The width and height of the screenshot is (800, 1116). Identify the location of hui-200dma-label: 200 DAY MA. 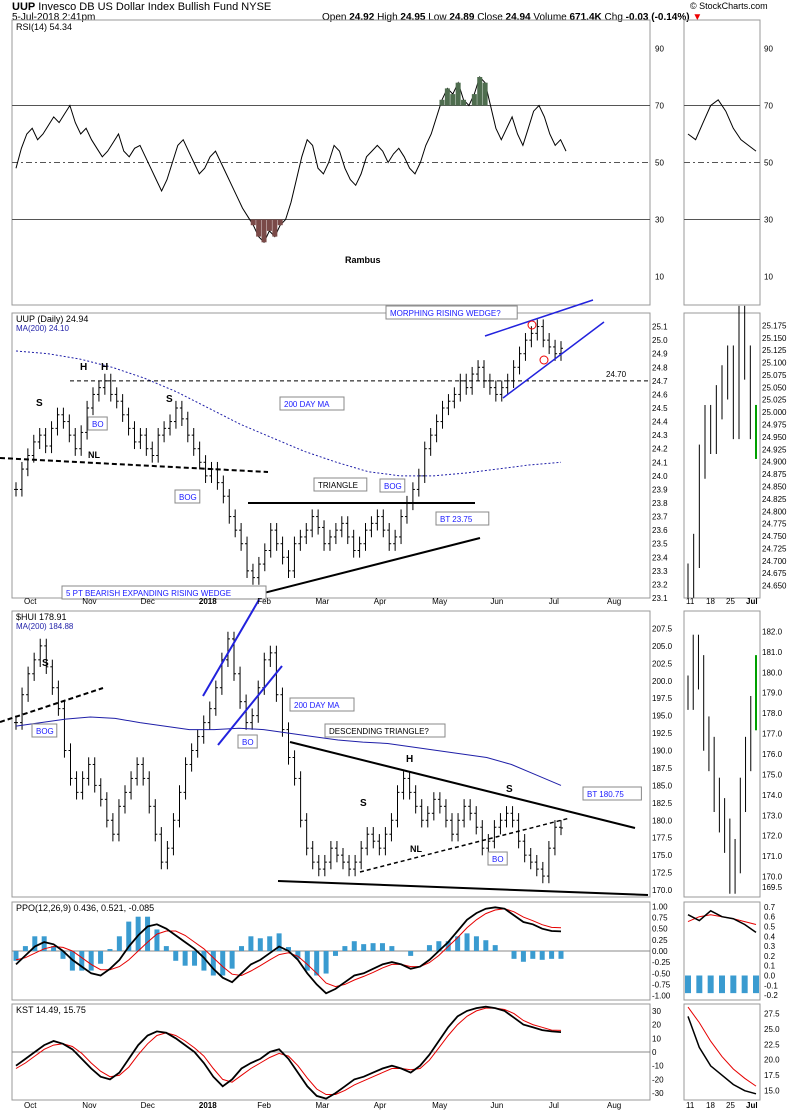
(317, 705).